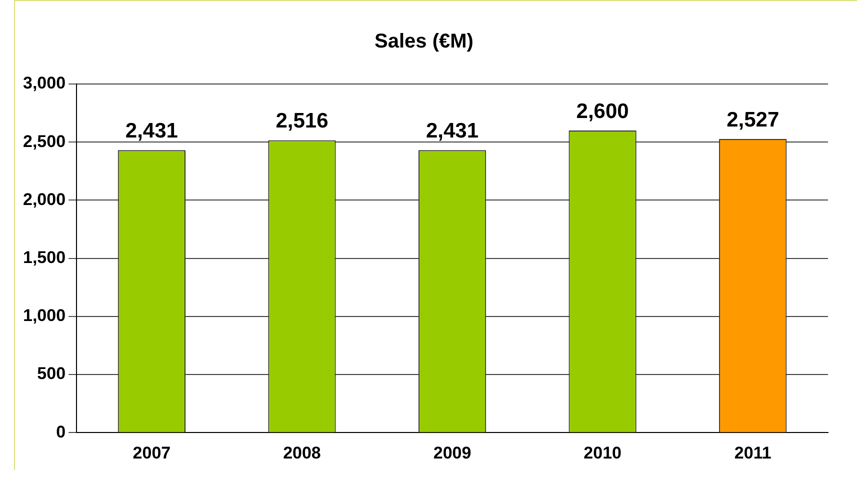 The image size is (858, 487). I want to click on x-tick-label: 2007, so click(151, 452).